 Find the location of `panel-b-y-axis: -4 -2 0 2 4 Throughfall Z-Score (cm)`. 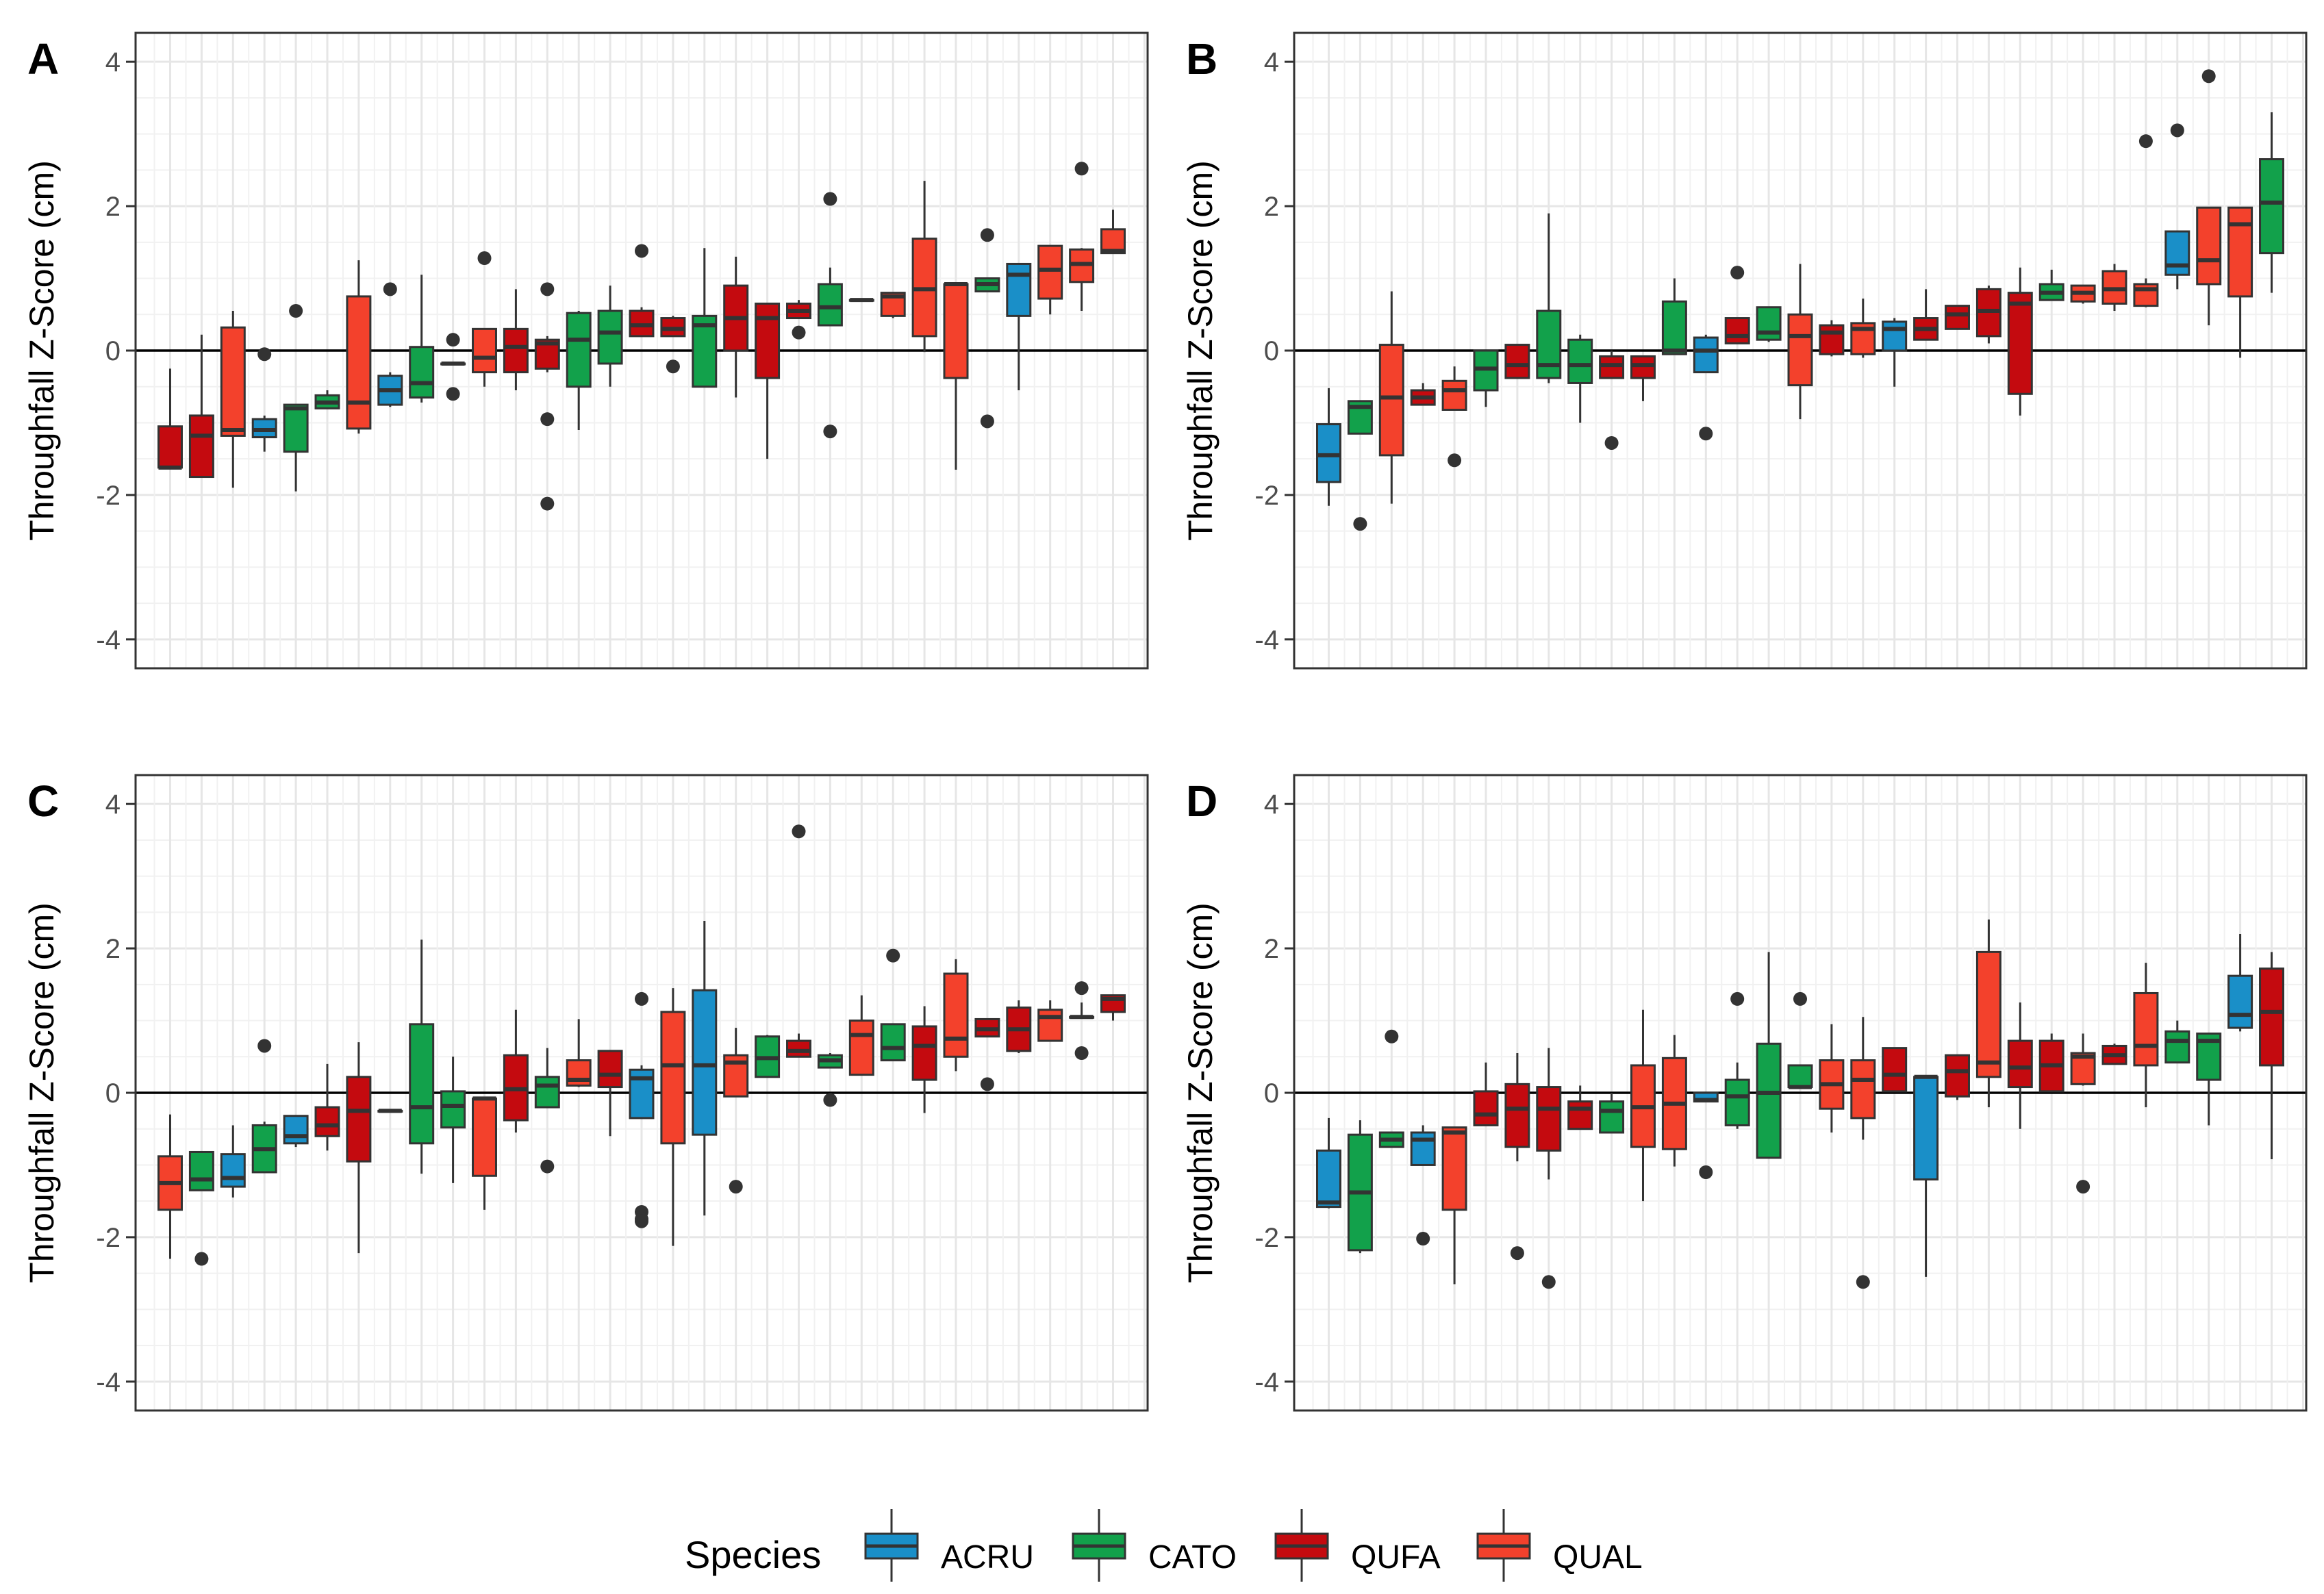

panel-b-y-axis: -4 -2 0 2 4 Throughfall Z-Score (cm) is located at coordinates (1237, 351).